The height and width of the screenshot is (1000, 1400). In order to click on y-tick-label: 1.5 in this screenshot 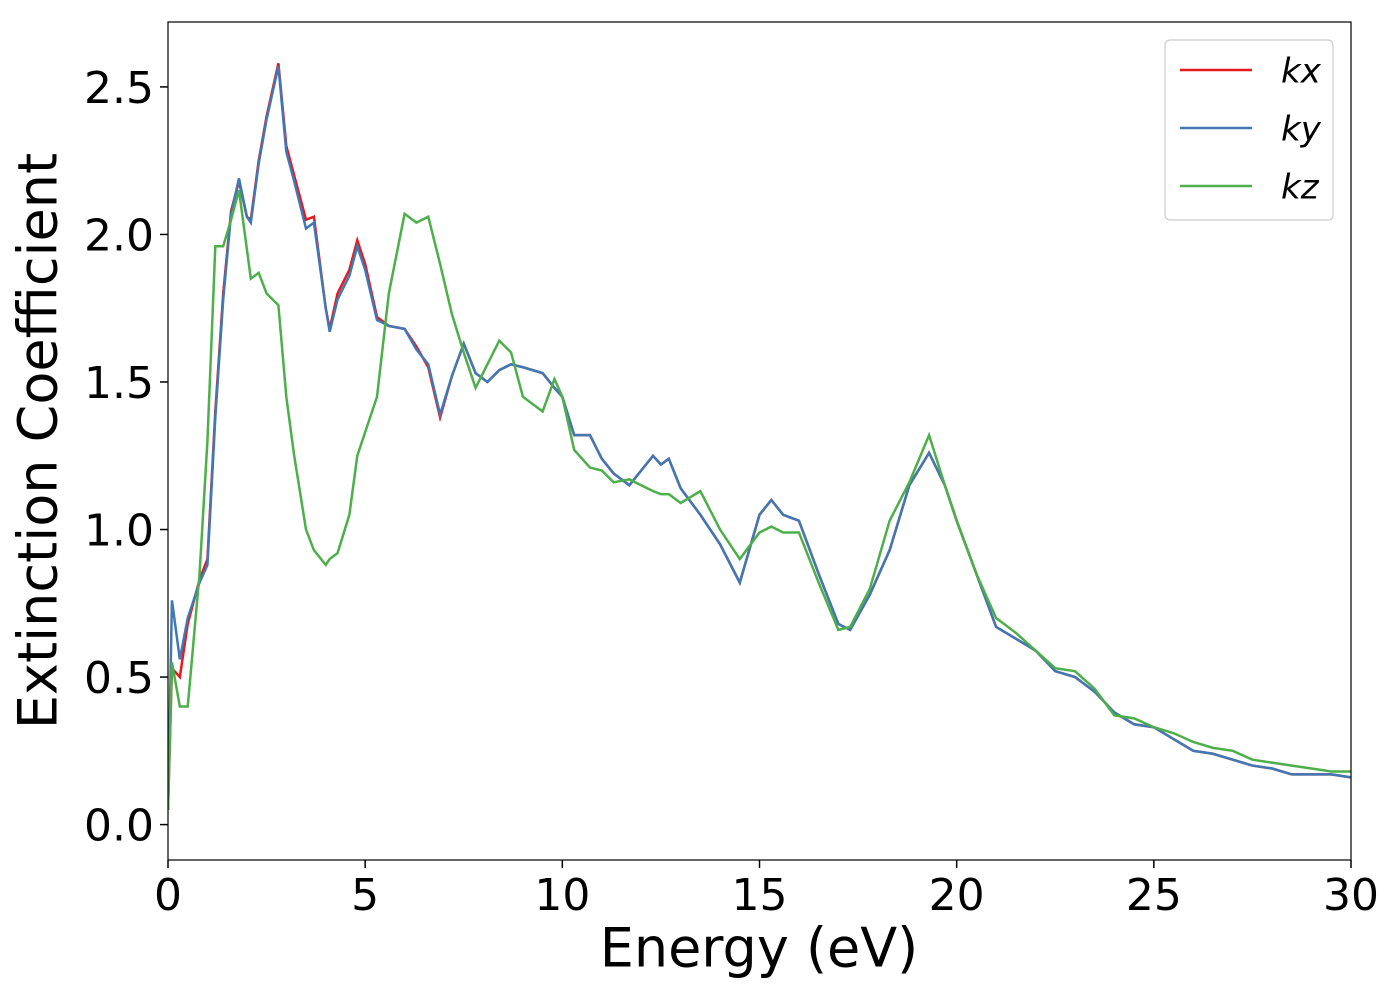, I will do `click(119, 383)`.